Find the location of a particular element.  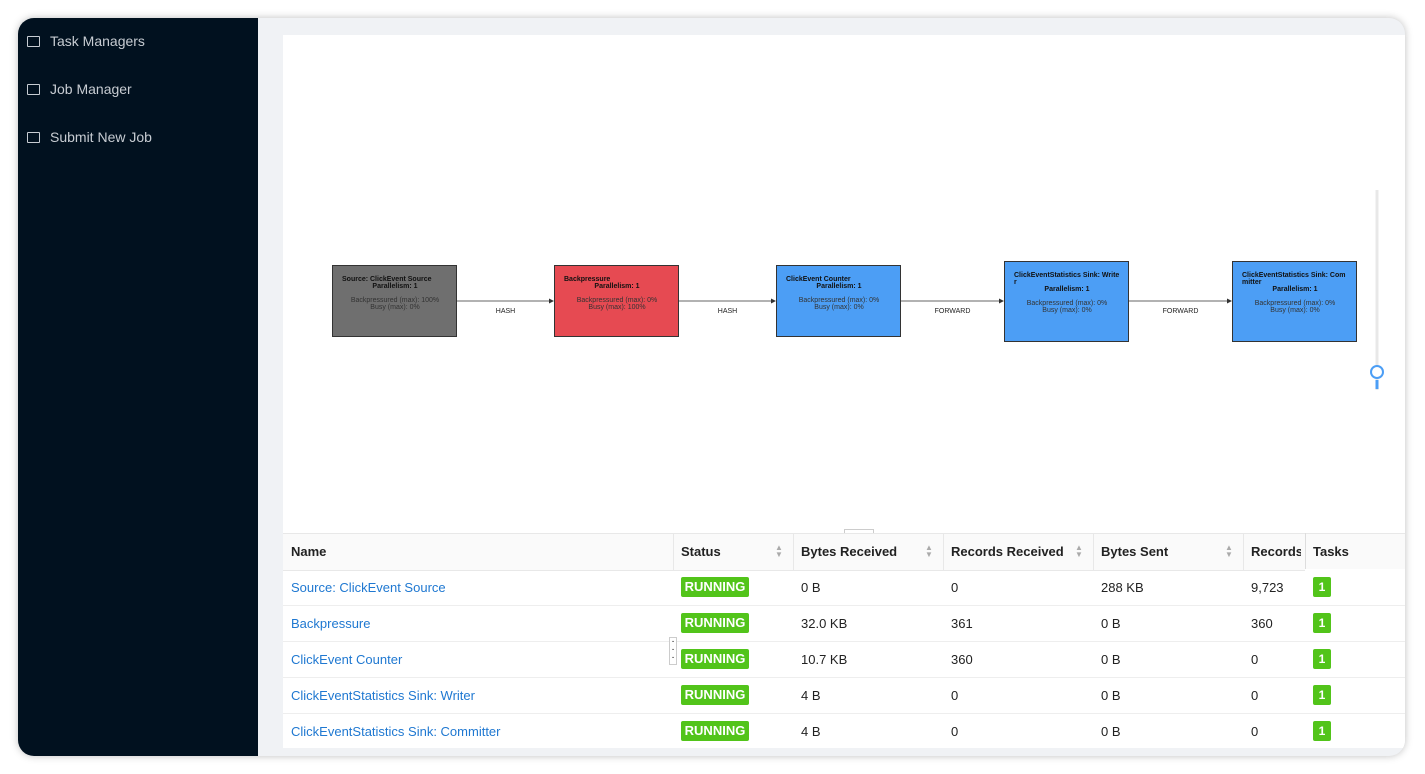

sidebar-item: Submit New Job is located at coordinates (101, 137).